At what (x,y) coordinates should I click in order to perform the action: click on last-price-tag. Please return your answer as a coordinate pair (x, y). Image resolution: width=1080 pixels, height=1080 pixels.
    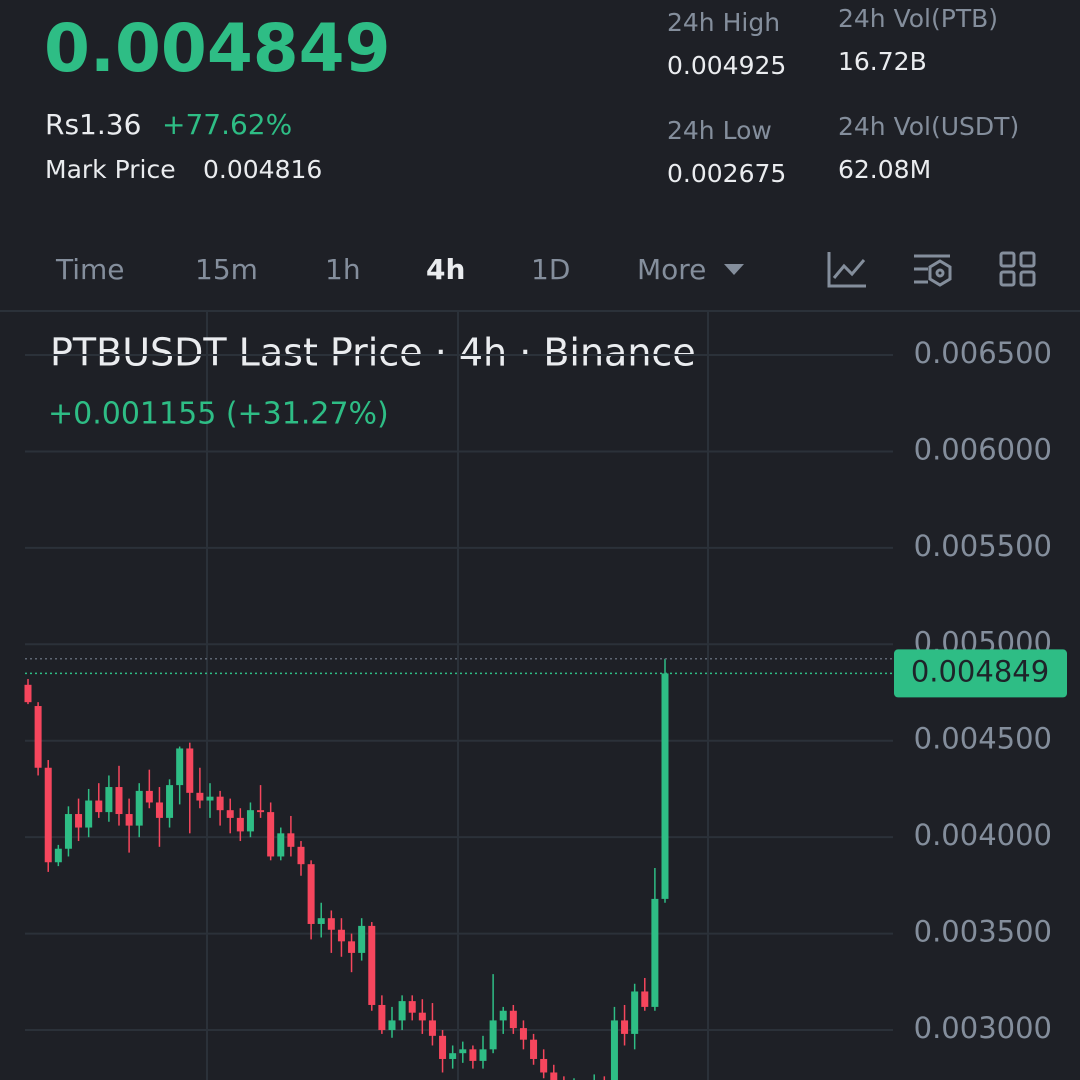
    Looking at the image, I should click on (980, 673).